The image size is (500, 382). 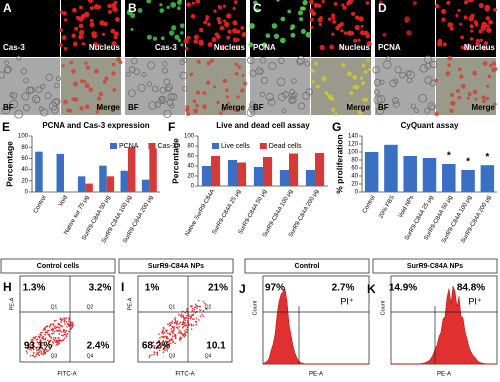 I want to click on panel-letter: J, so click(x=242, y=289).